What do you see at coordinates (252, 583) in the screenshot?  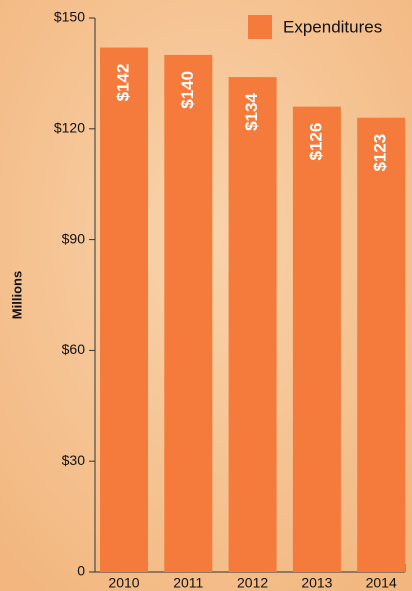 I see `x-tick-label: 2012` at bounding box center [252, 583].